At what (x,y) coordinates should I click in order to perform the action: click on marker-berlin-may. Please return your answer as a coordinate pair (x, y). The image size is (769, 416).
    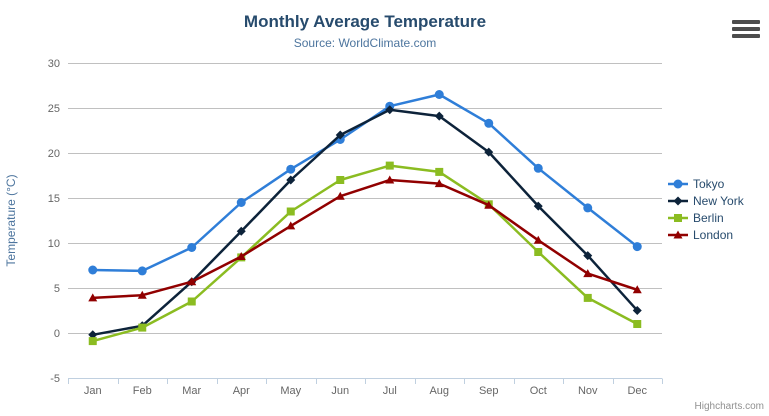
    Looking at the image, I should click on (290, 211).